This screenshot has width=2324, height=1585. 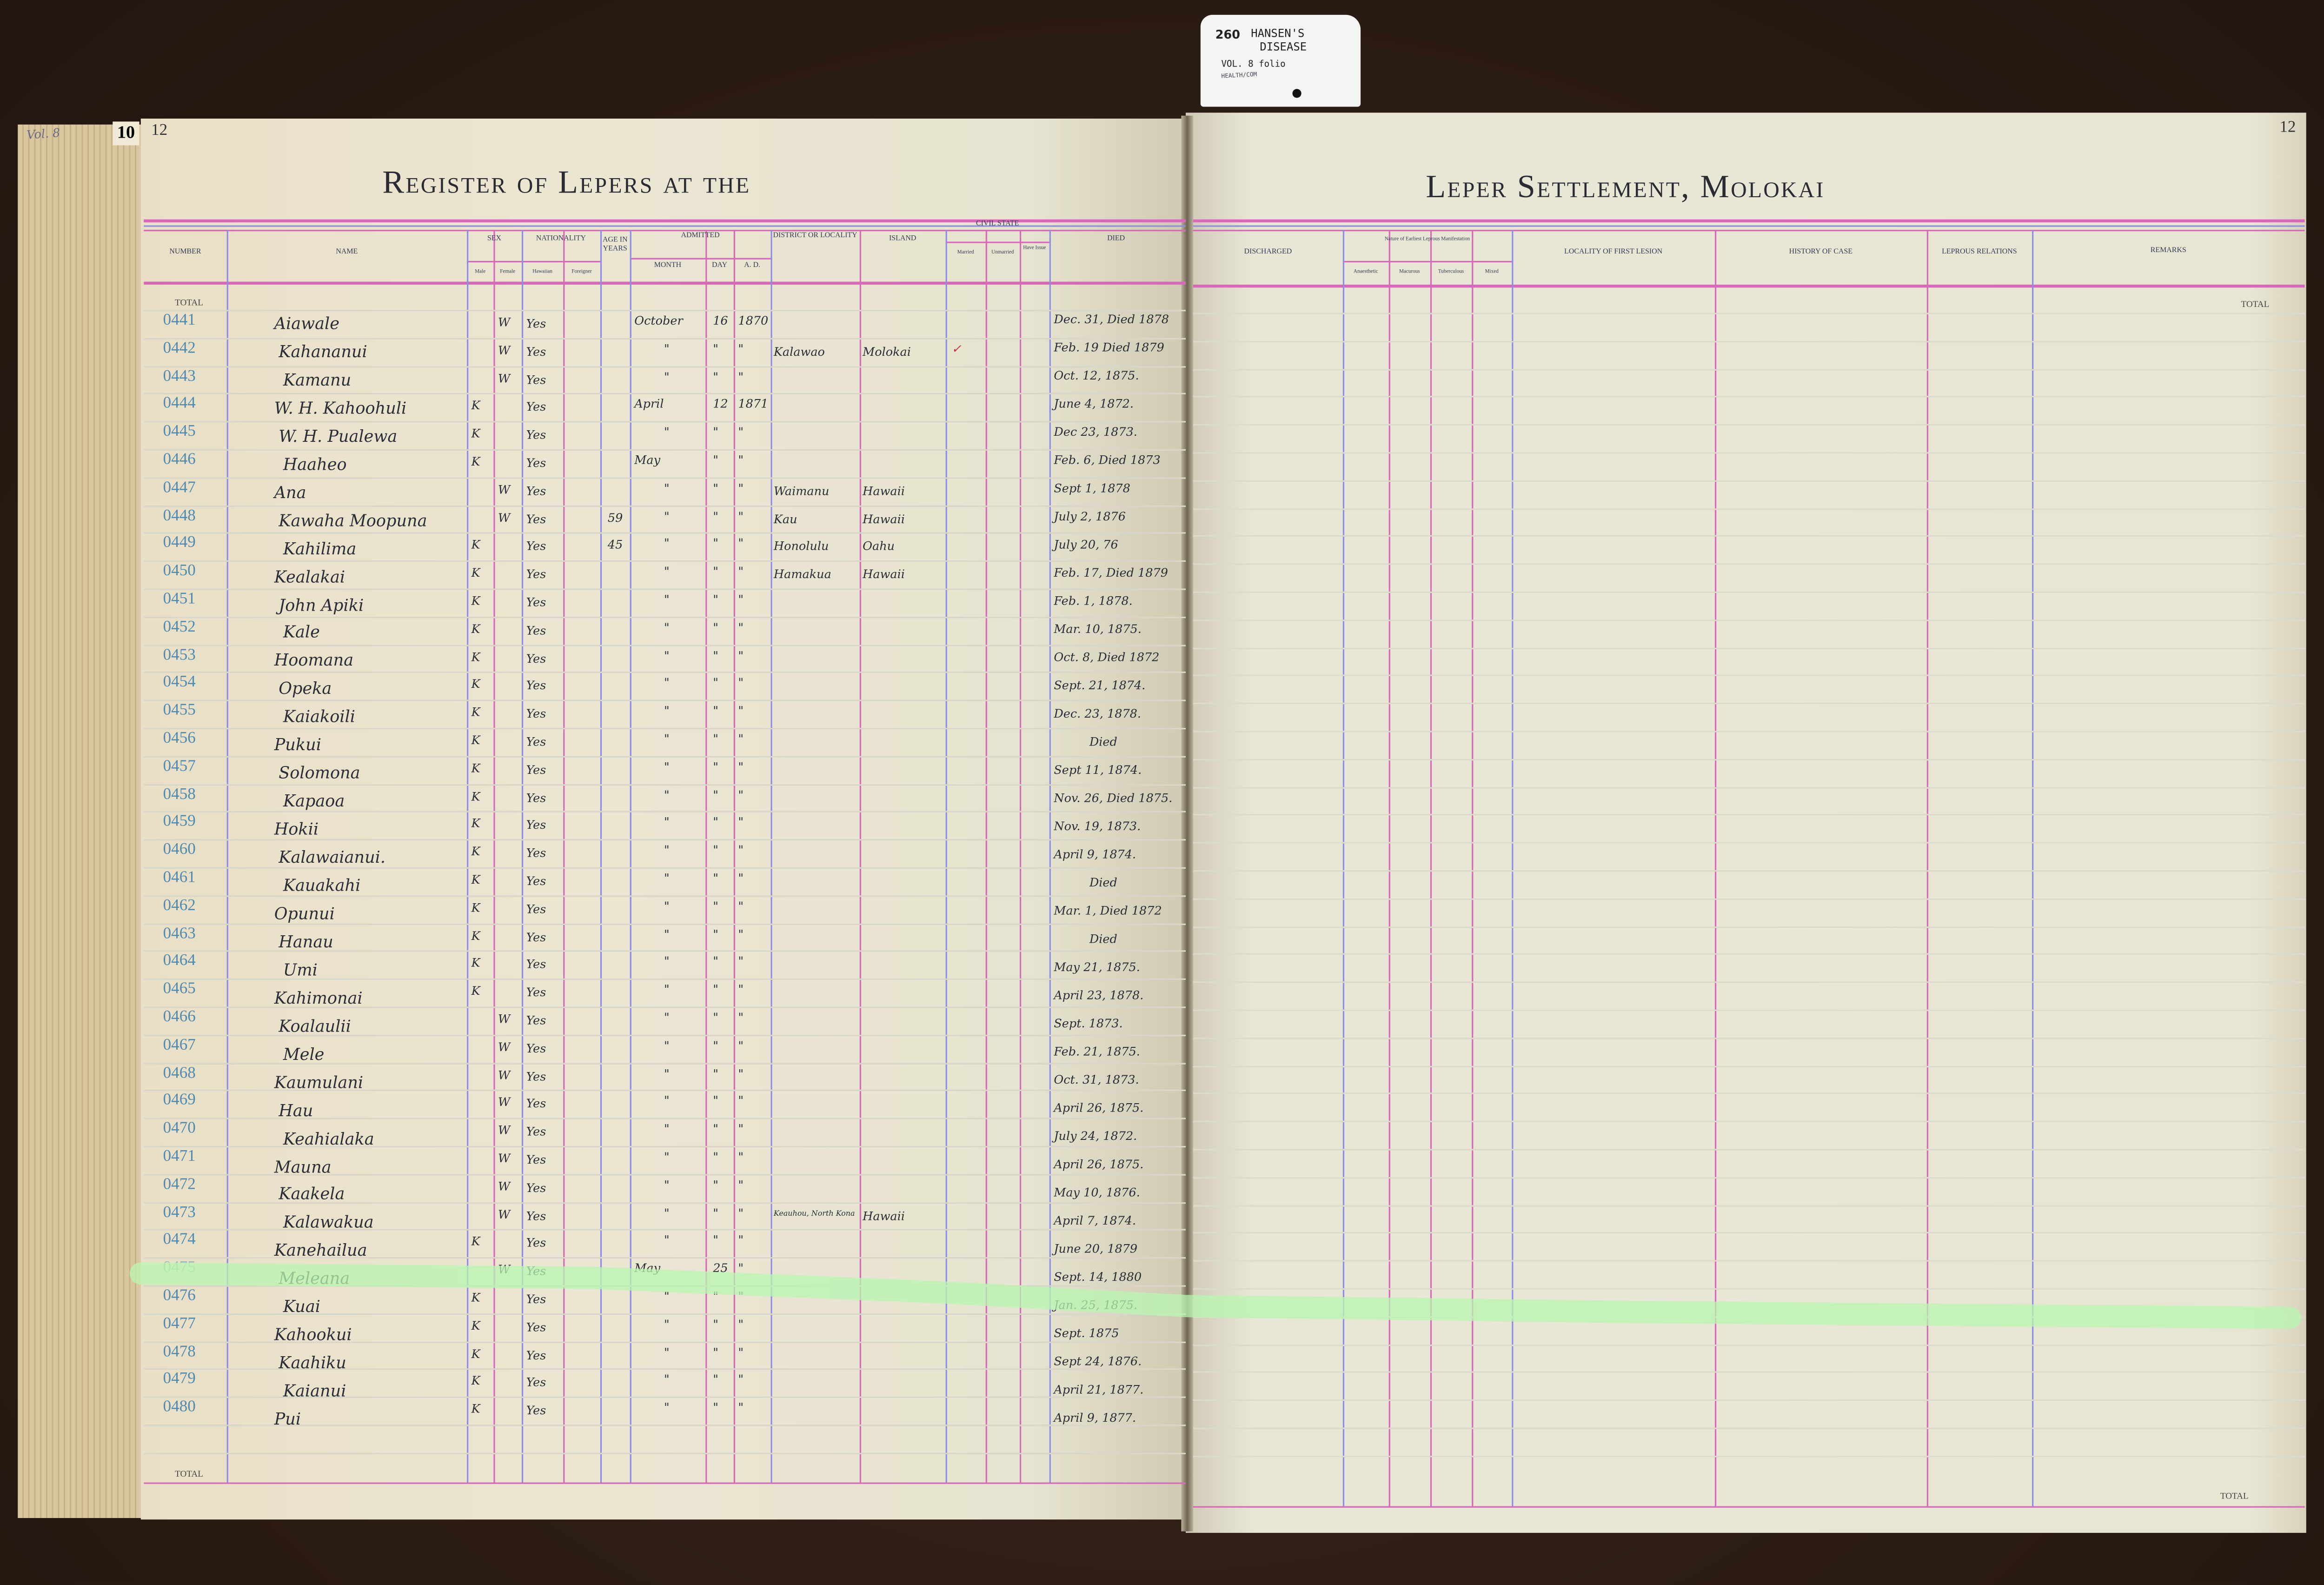 What do you see at coordinates (721, 405) in the screenshot?
I see `admitted-day: 12` at bounding box center [721, 405].